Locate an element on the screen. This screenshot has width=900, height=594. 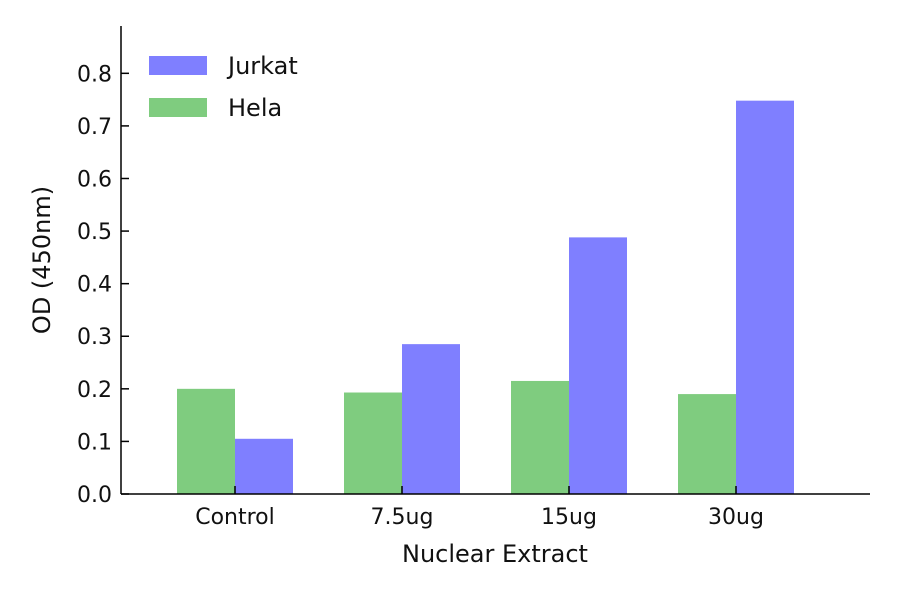
bar-hela-7-5ug is located at coordinates (373, 443).